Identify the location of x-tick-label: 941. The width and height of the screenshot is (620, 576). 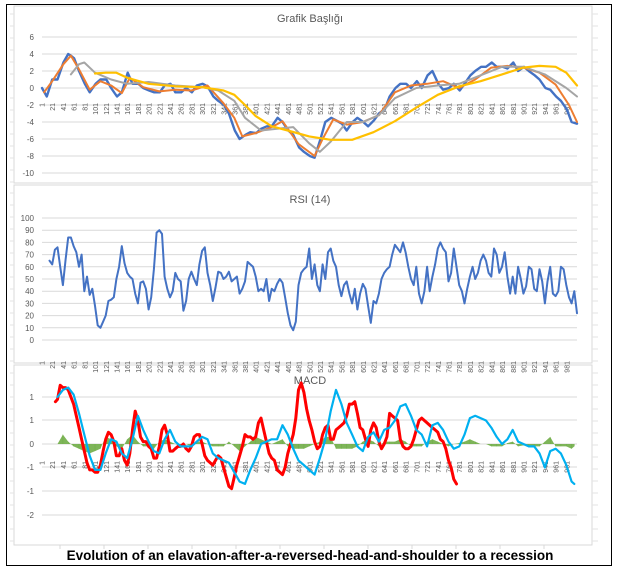
(546, 109).